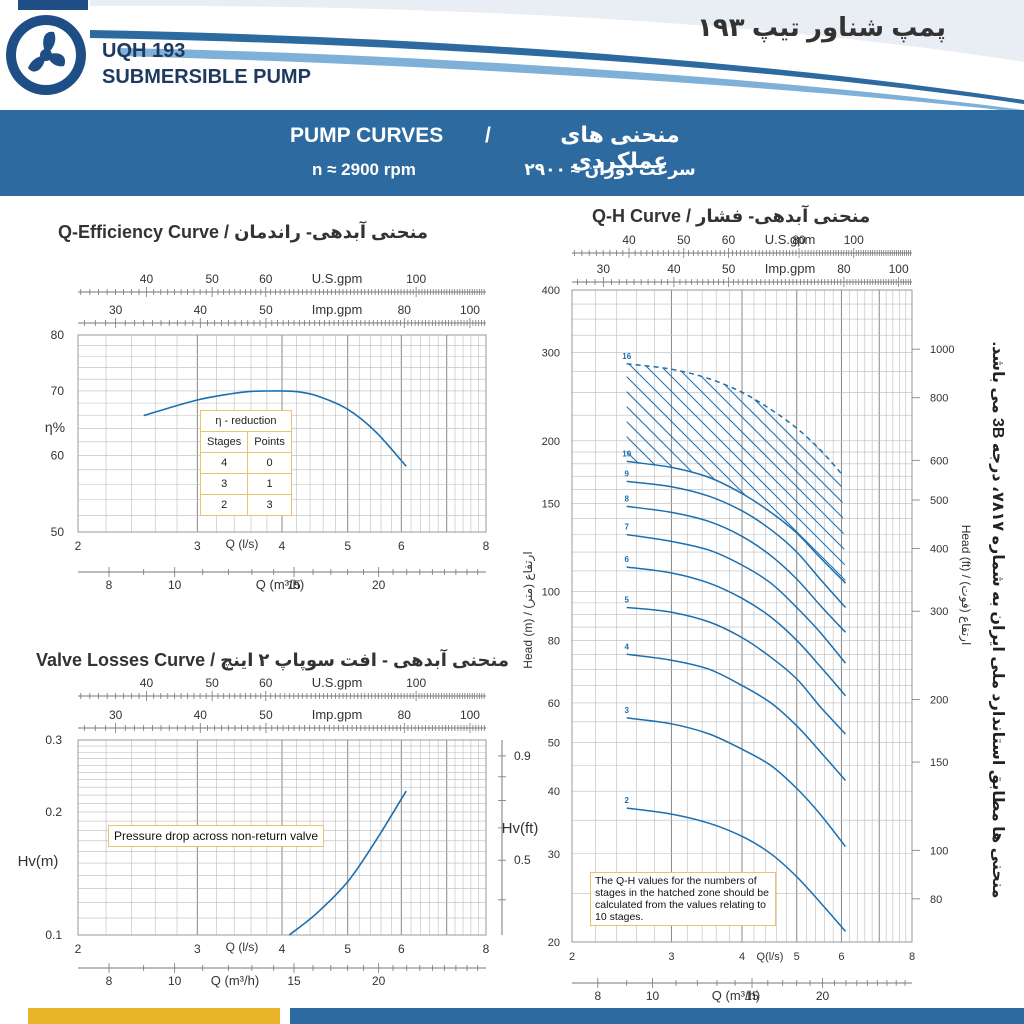 The width and height of the screenshot is (1024, 1024). What do you see at coordinates (212, 279) in the screenshot?
I see `eff-usgpm-tick-label: 50` at bounding box center [212, 279].